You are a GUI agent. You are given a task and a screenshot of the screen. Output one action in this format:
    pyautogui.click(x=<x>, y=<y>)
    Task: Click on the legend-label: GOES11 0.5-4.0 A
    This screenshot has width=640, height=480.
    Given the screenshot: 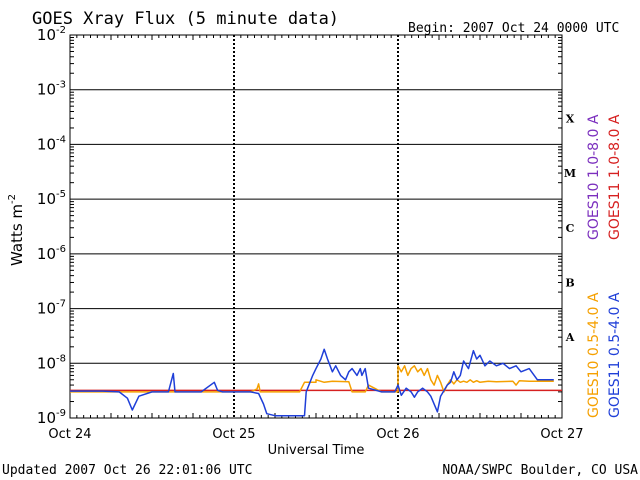 What is the action you would take?
    pyautogui.click(x=615, y=355)
    